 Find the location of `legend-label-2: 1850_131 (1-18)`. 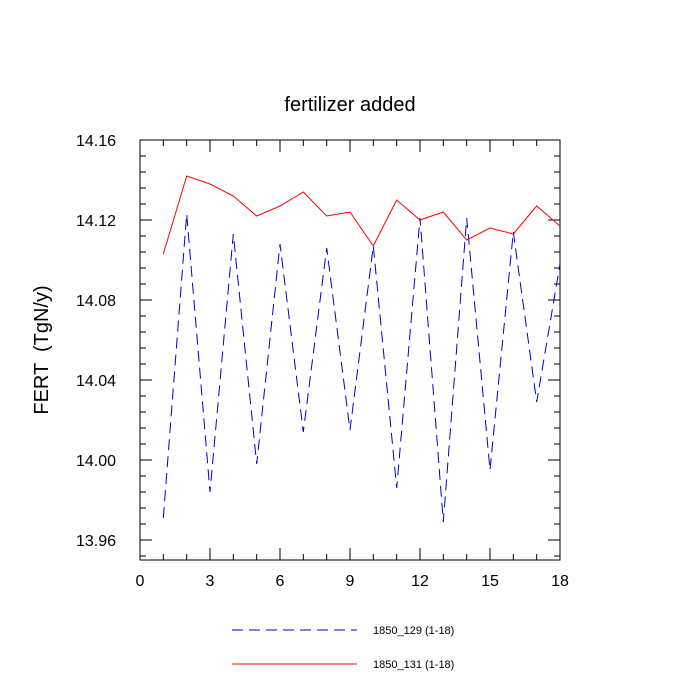

legend-label-2: 1850_131 (1-18) is located at coordinates (413, 665).